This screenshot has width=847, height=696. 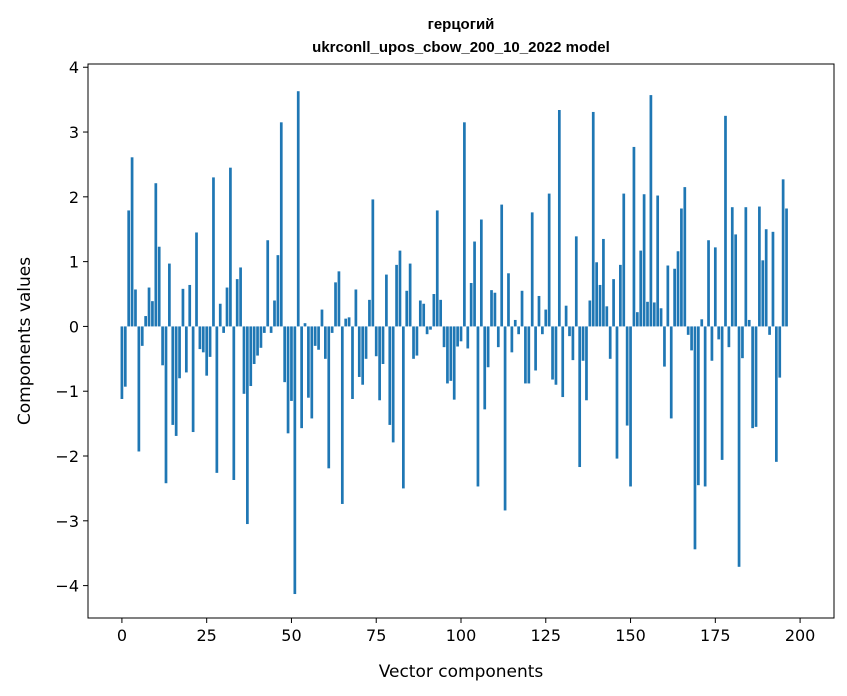 I want to click on y-tick-label: −4, so click(x=67, y=586).